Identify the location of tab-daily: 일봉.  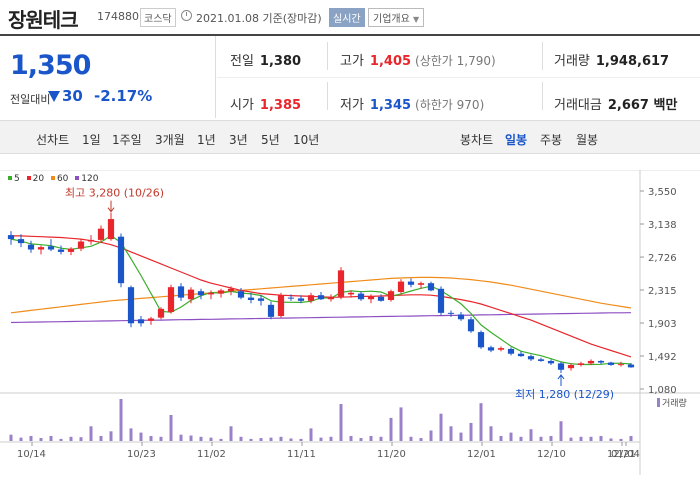
(516, 140).